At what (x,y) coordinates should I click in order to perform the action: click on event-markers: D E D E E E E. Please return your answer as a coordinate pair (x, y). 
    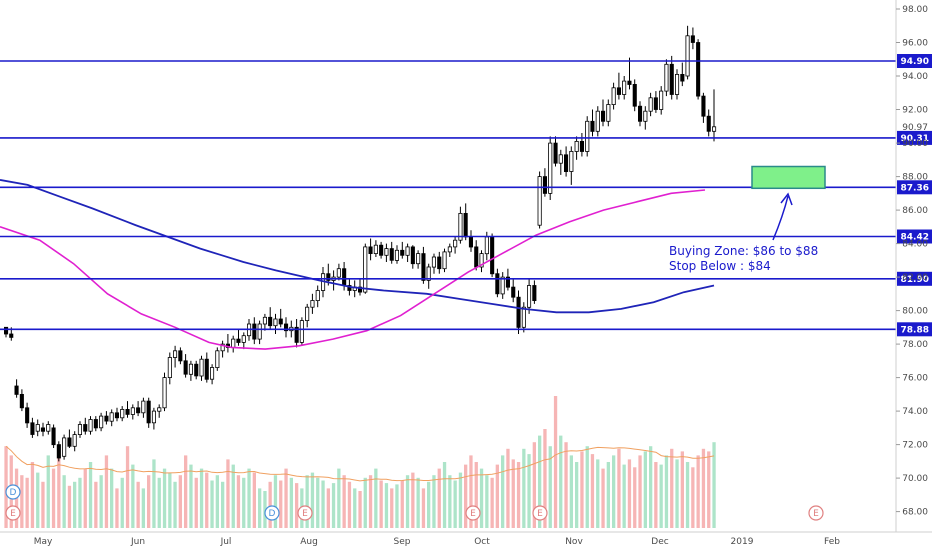
    Looking at the image, I should click on (414, 502).